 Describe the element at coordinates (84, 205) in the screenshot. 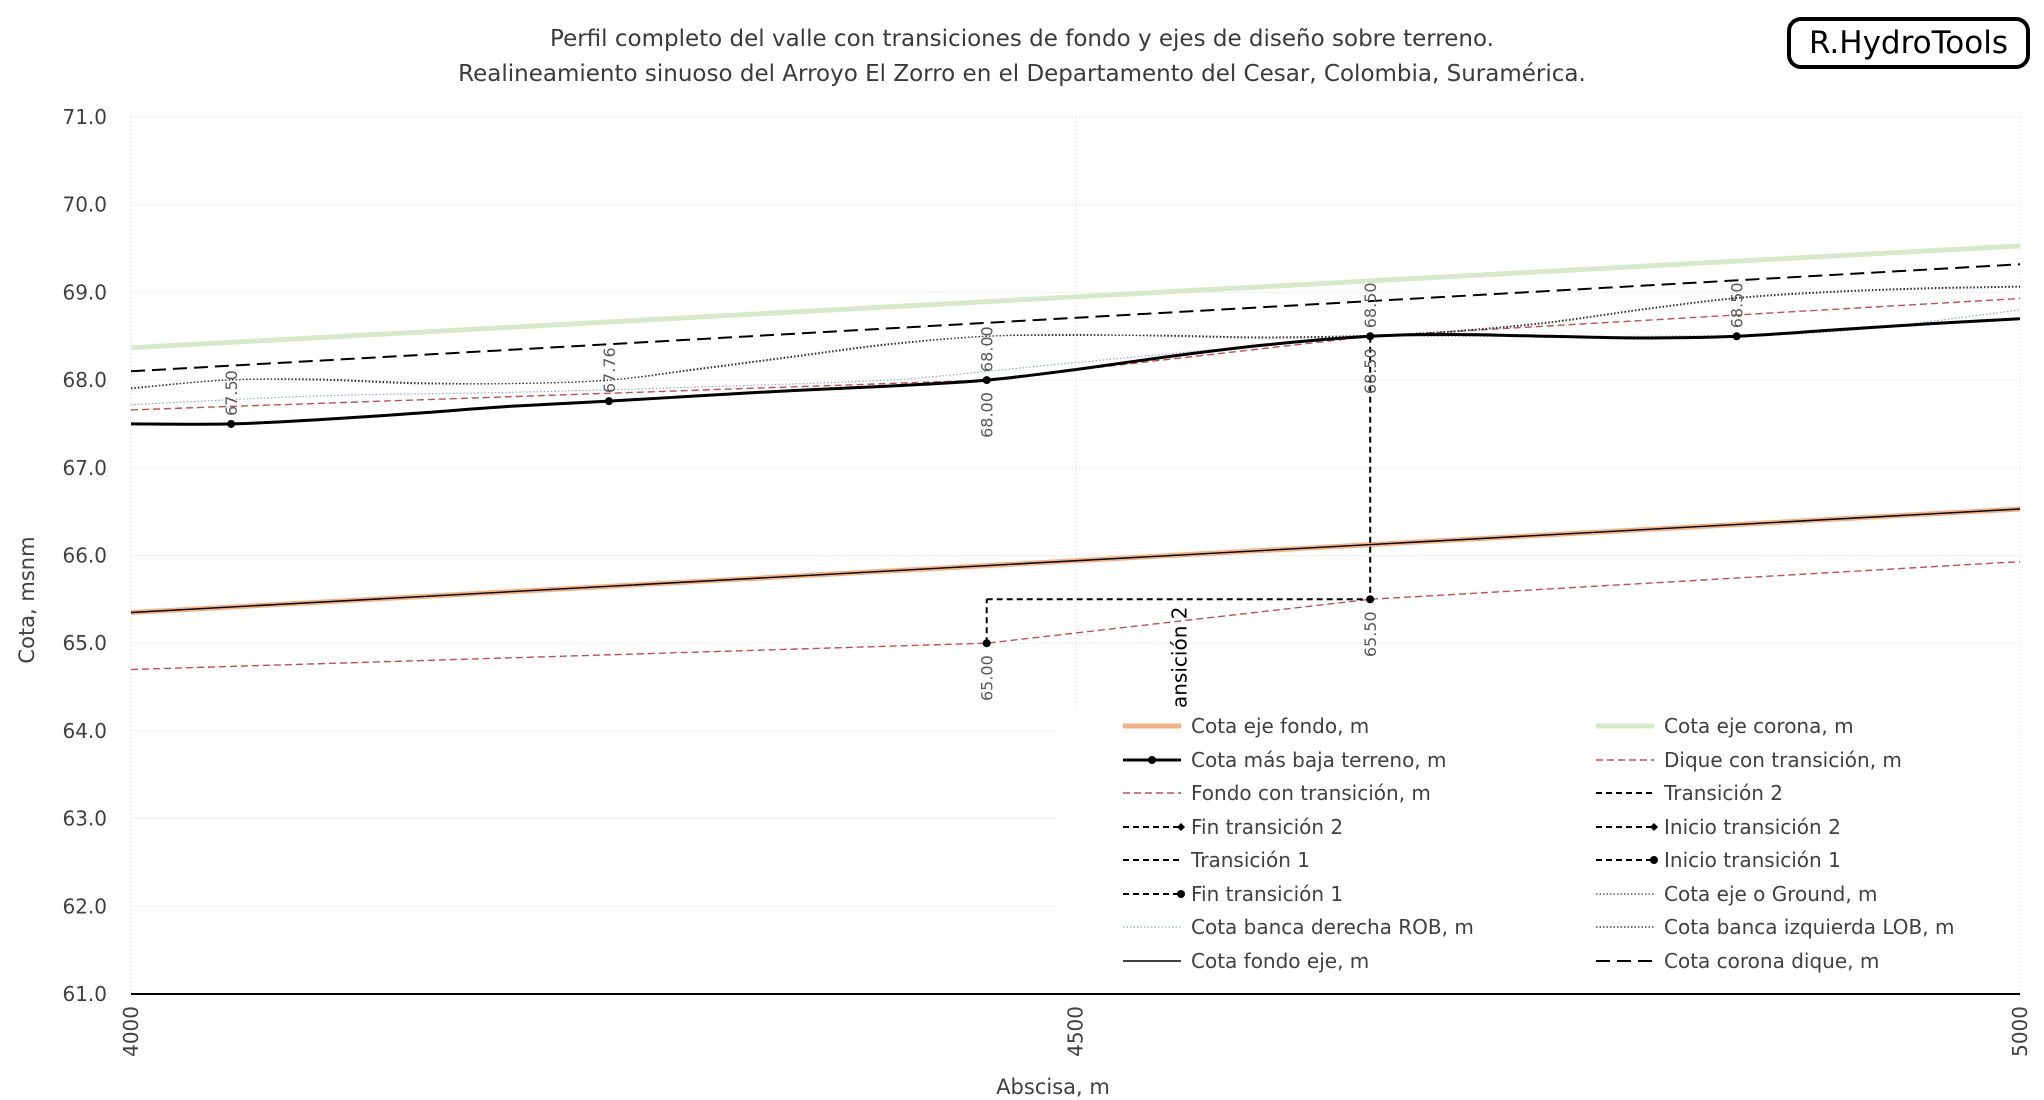

I see `y-tick-label: 70.0` at that location.